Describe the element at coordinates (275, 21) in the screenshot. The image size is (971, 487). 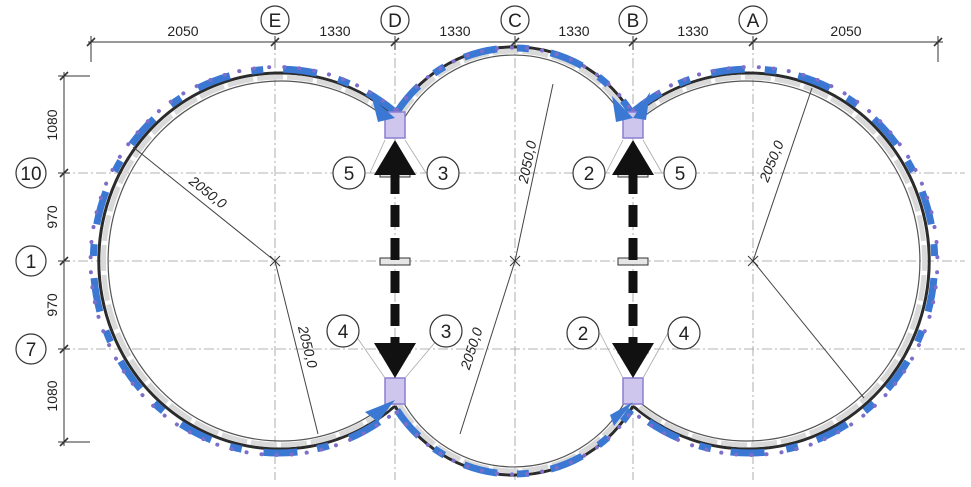
I see `grid-column-label: E` at that location.